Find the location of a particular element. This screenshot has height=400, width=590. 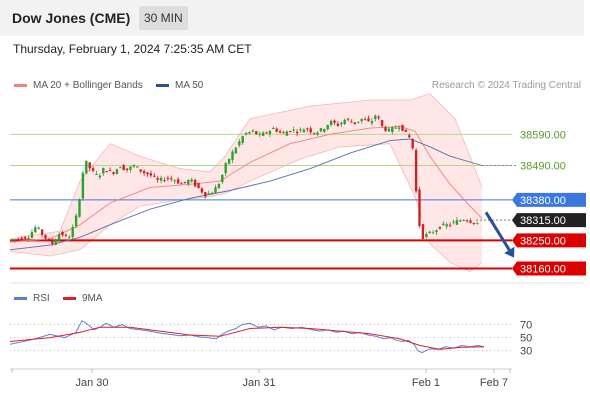

legend-bollinger: MA 20 + Bollinger Bands is located at coordinates (78, 85).